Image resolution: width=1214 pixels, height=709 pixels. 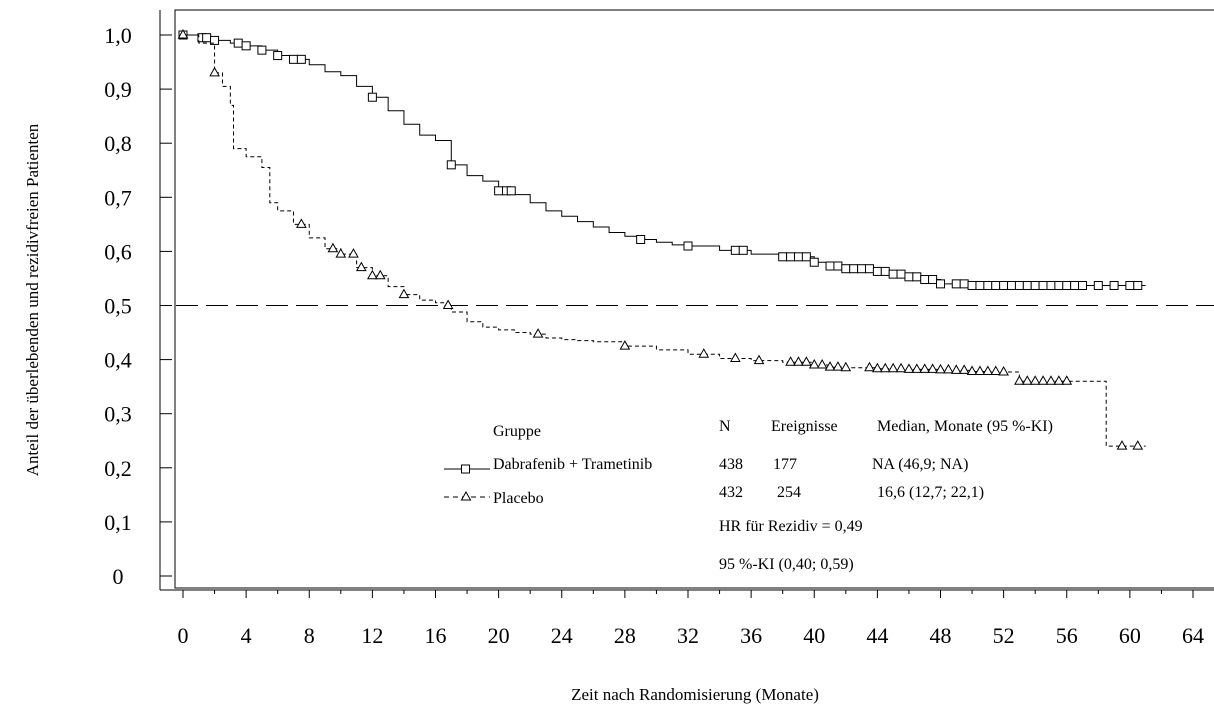 I want to click on x-tick-label: 32, so click(x=688, y=635).